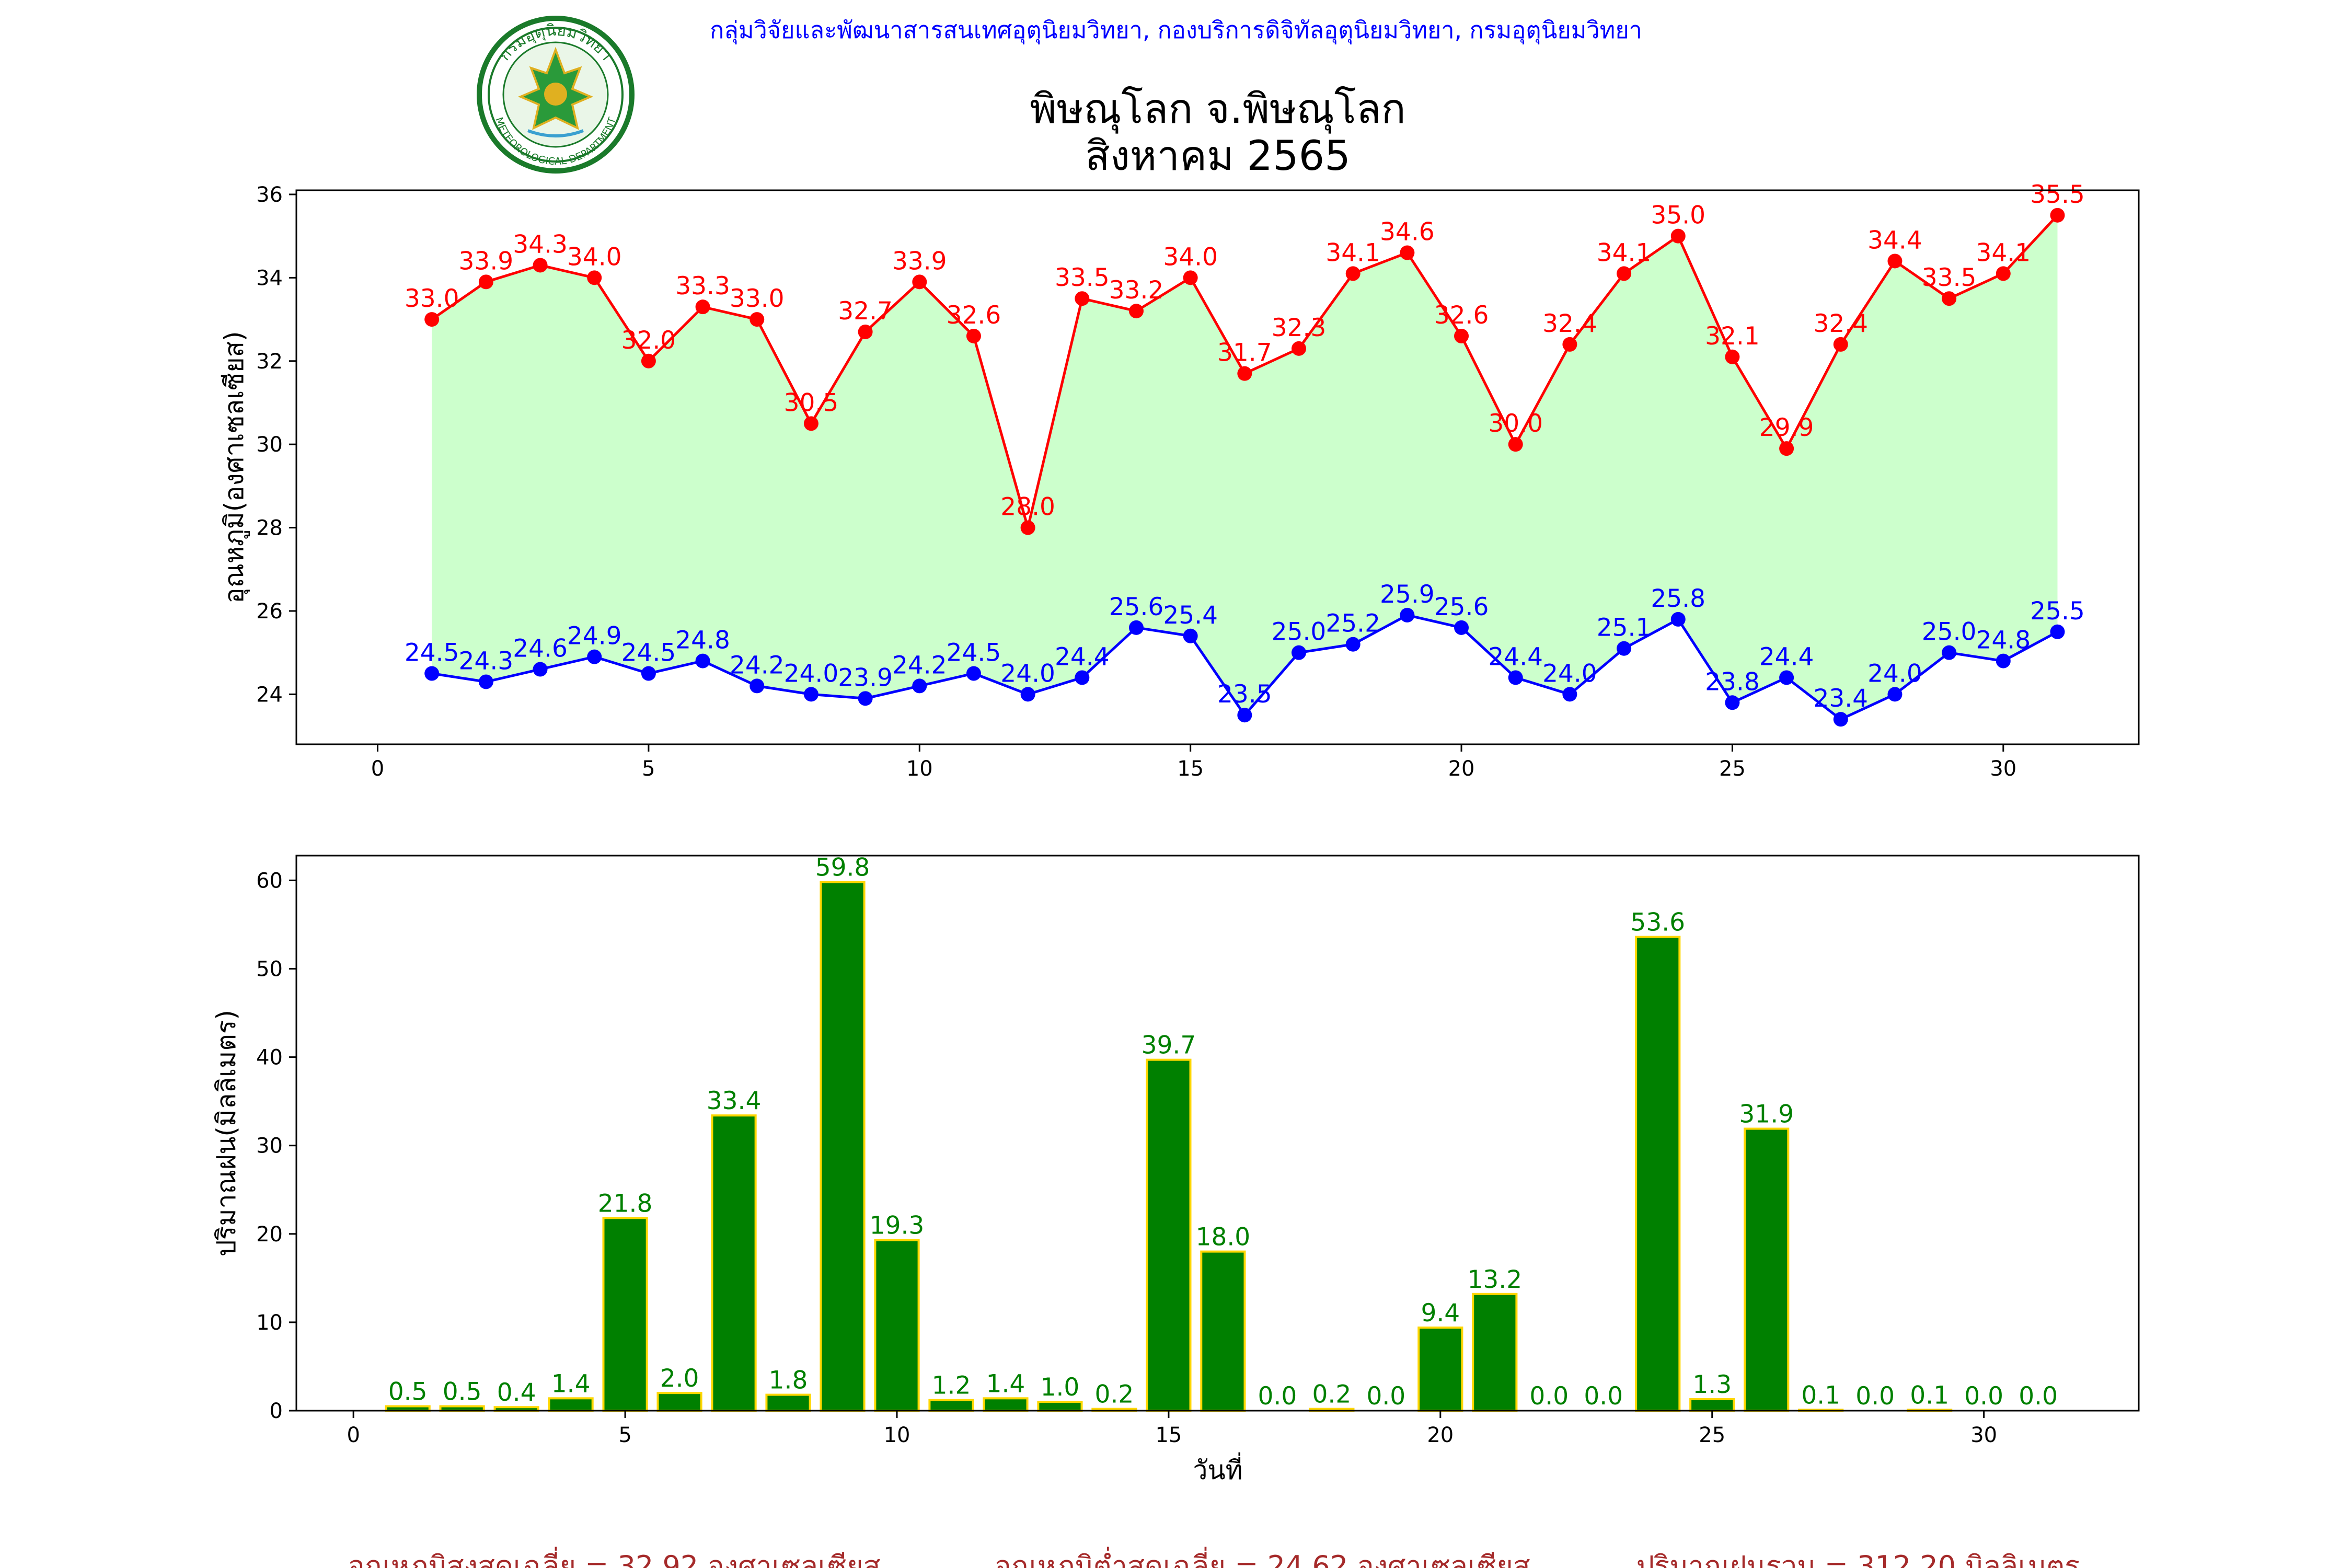  I want to click on rain-data-label: 31.9, so click(1766, 1114).